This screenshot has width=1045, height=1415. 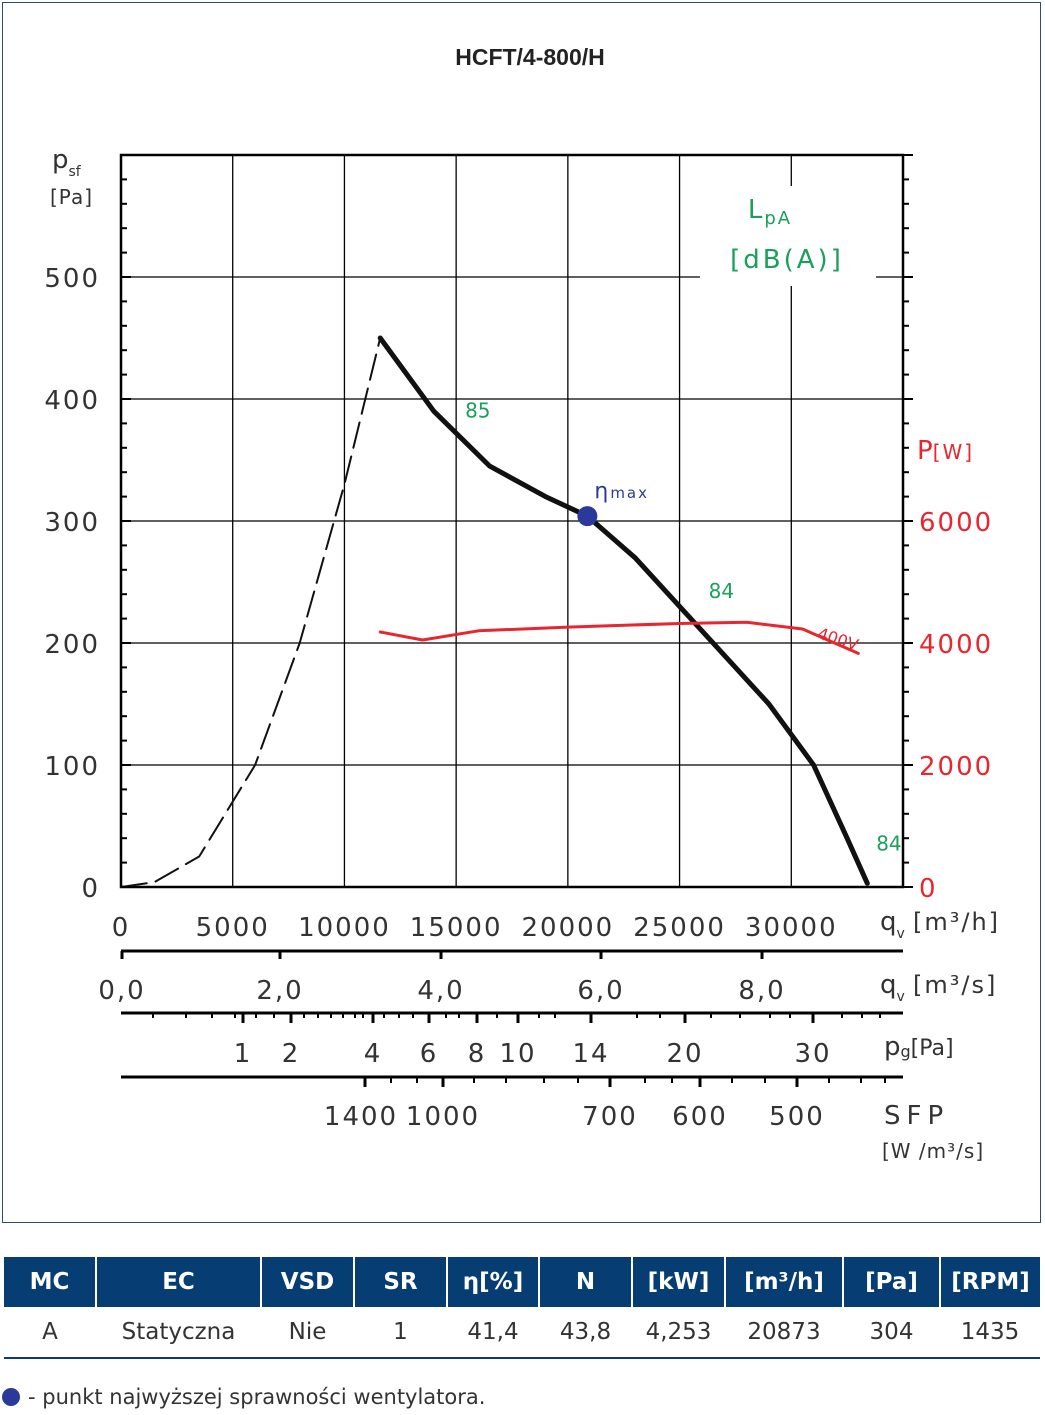 I want to click on x-tick-label-m3s: 0,0, so click(x=121, y=991).